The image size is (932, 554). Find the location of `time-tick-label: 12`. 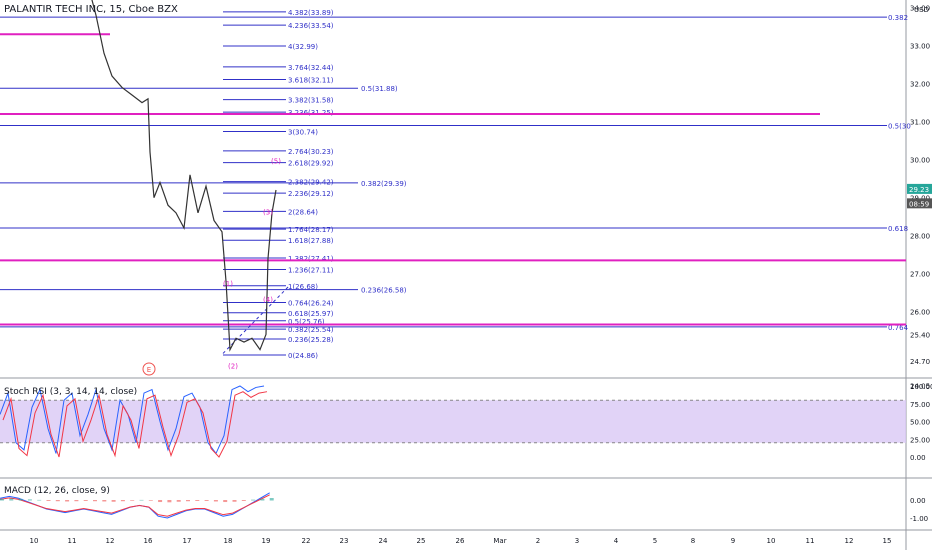

time-tick-label: 12 is located at coordinates (110, 541).